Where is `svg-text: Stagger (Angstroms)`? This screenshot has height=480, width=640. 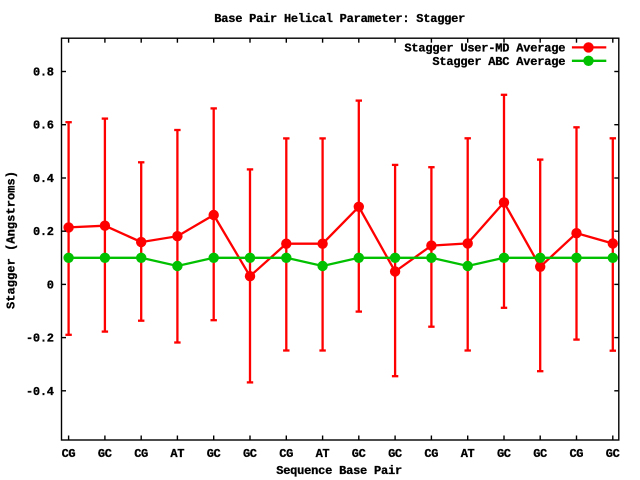
svg-text: Stagger (Angstroms) is located at coordinates (12, 240).